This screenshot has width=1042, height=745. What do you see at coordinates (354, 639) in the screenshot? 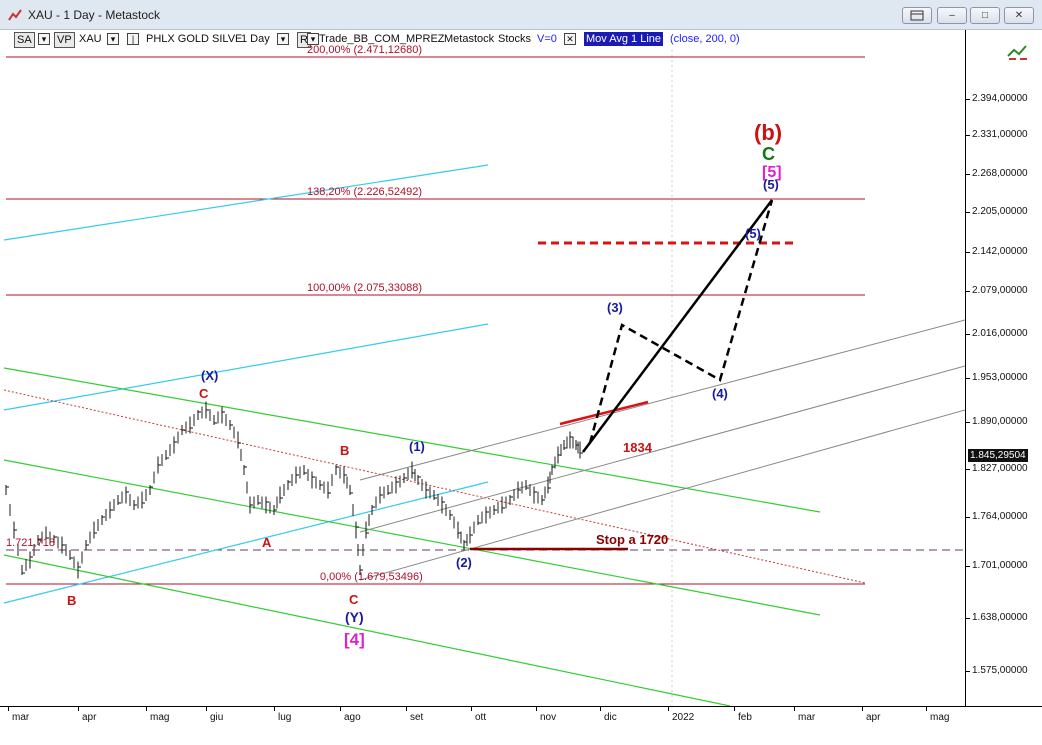
I see `wave-4-magenta: [4]` at bounding box center [354, 639].